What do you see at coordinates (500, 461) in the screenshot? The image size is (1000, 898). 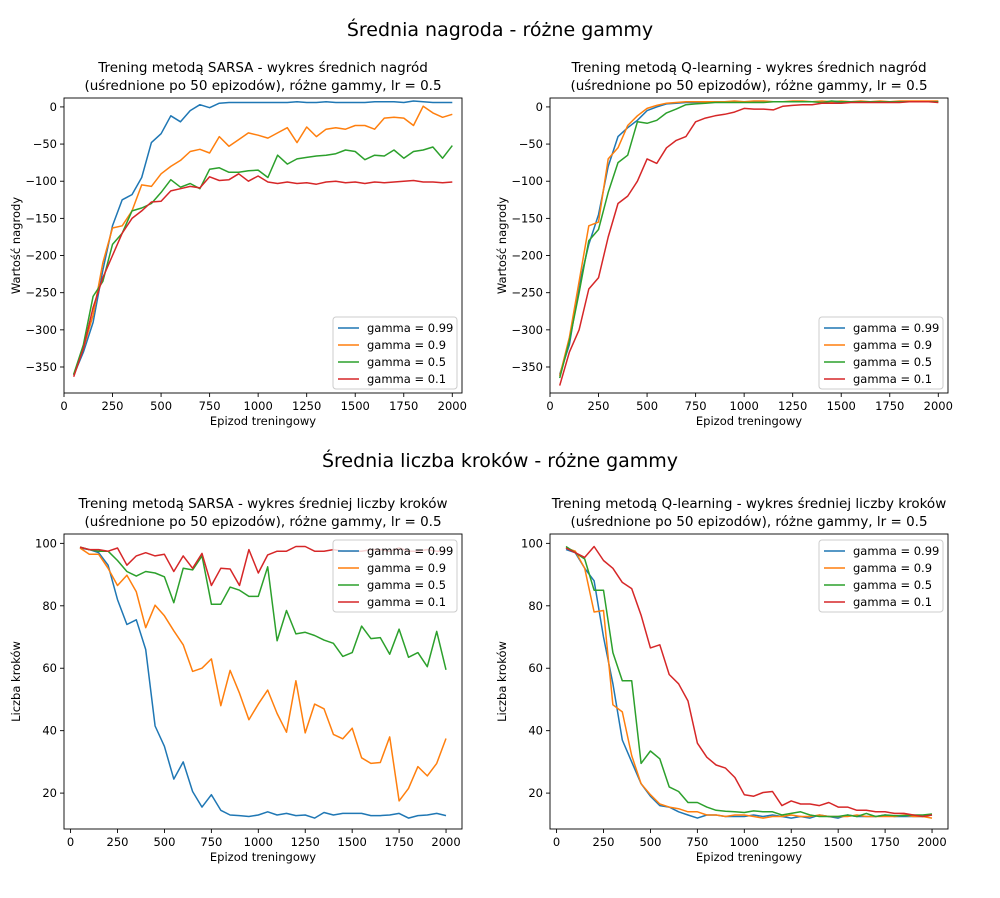 I see `suptitle-steps: Średnia liczba kroków - różne gammy` at bounding box center [500, 461].